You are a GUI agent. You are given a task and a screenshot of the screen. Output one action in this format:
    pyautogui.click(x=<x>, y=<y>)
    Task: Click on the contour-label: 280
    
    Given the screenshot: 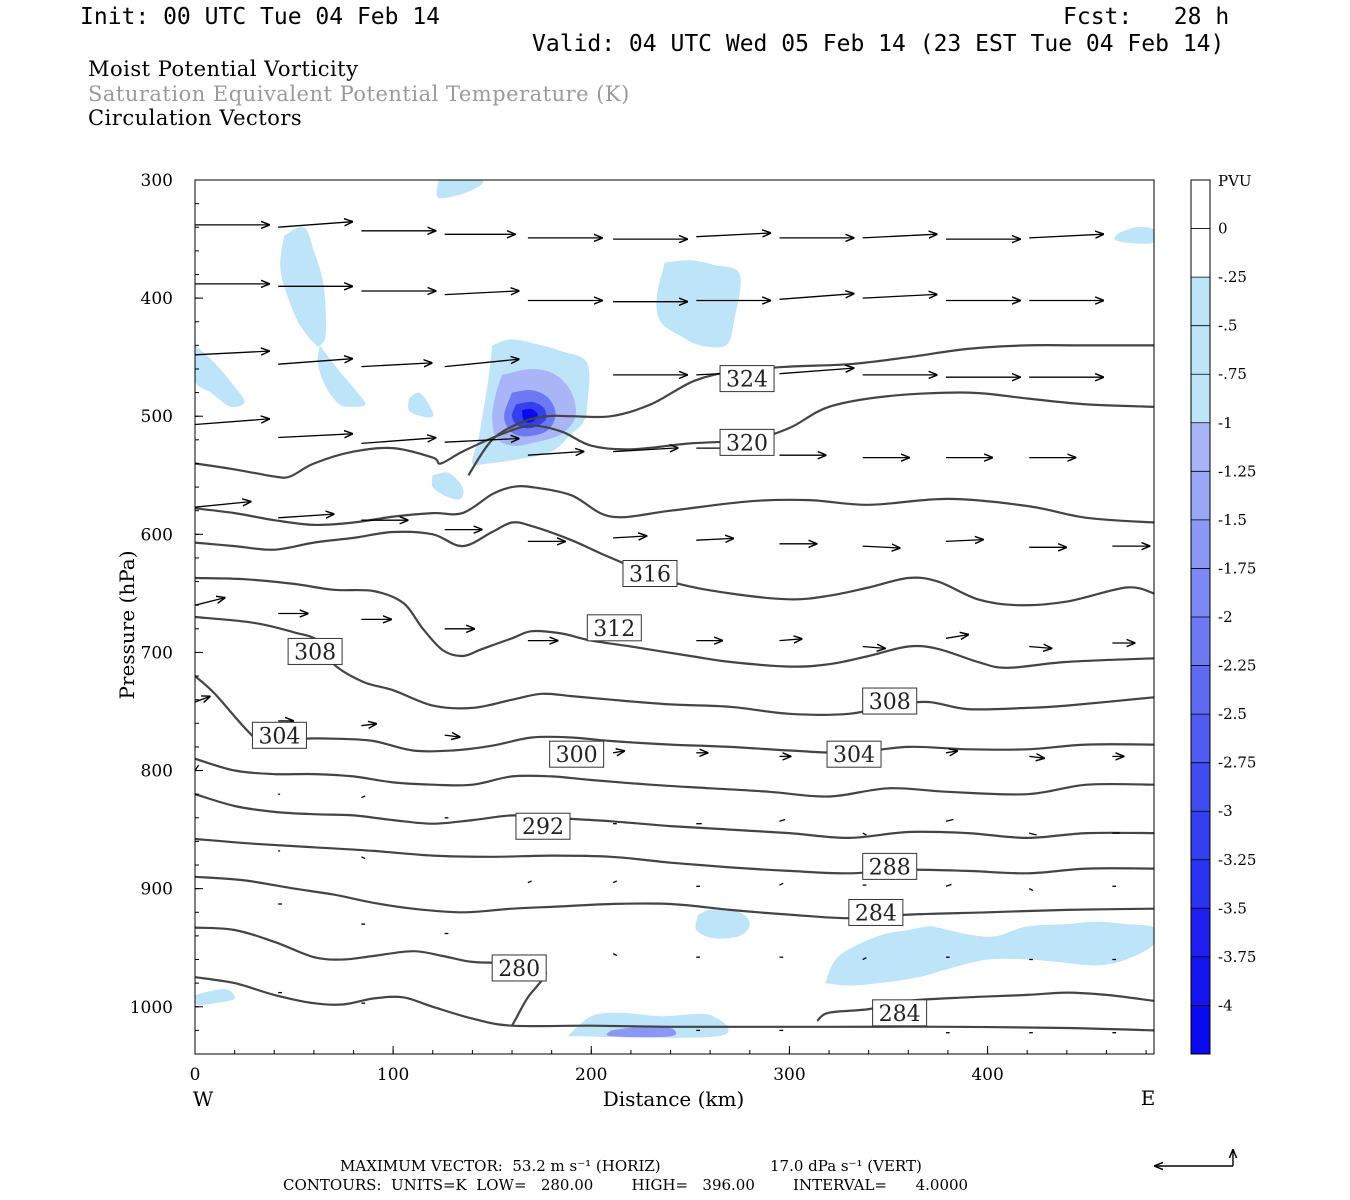 What is the action you would take?
    pyautogui.click(x=519, y=969)
    